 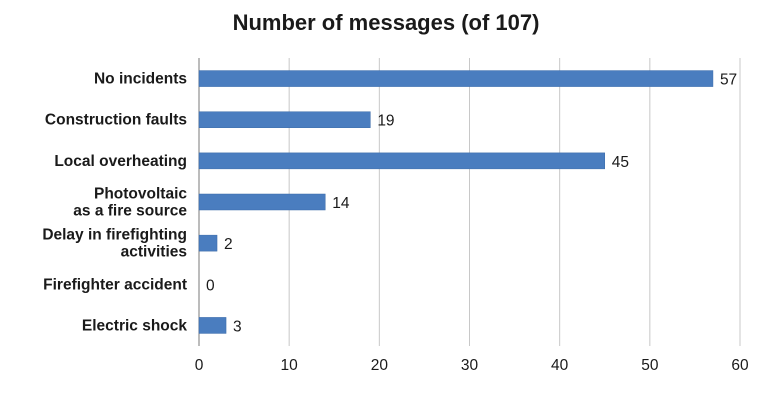 What do you see at coordinates (385, 121) in the screenshot?
I see `data-label: 19` at bounding box center [385, 121].